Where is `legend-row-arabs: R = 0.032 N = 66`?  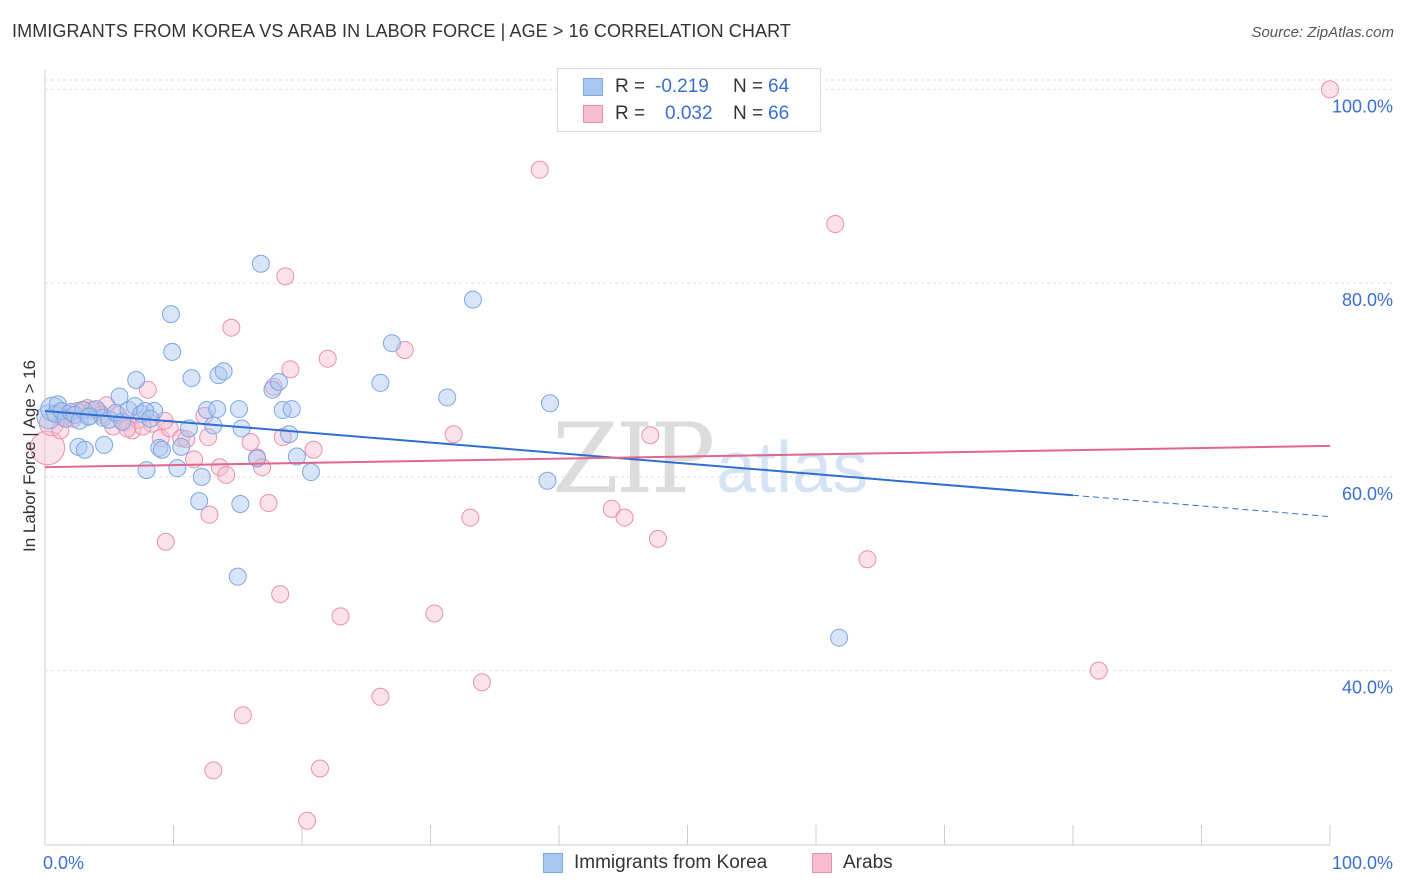
legend-row-arabs: R = 0.032 N = 66 is located at coordinates (673, 114).